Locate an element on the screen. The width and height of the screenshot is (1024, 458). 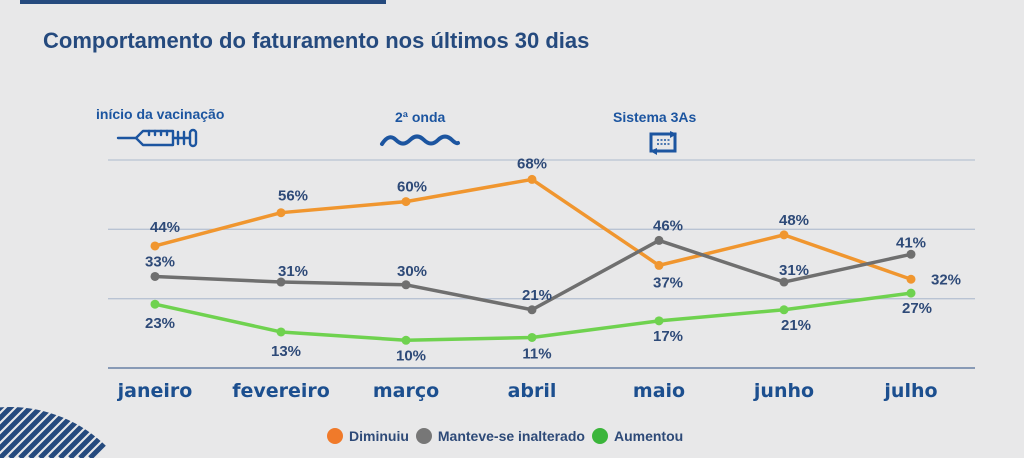
annotation-second-wave-label: 2ª onda is located at coordinates (420, 117).